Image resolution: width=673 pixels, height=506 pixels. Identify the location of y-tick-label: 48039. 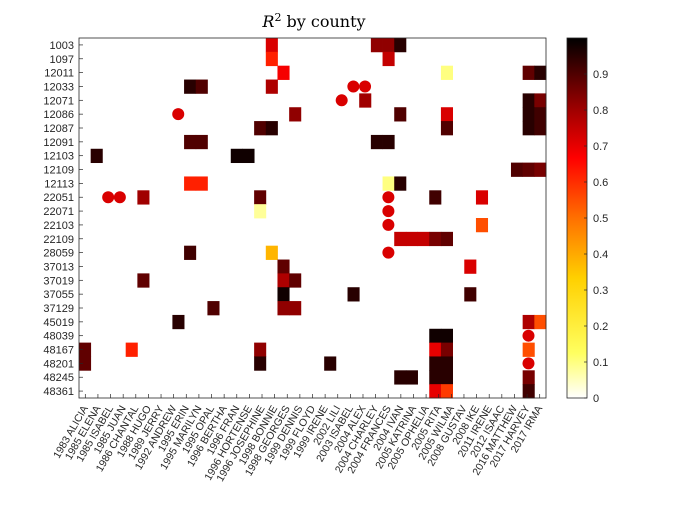
(58, 337).